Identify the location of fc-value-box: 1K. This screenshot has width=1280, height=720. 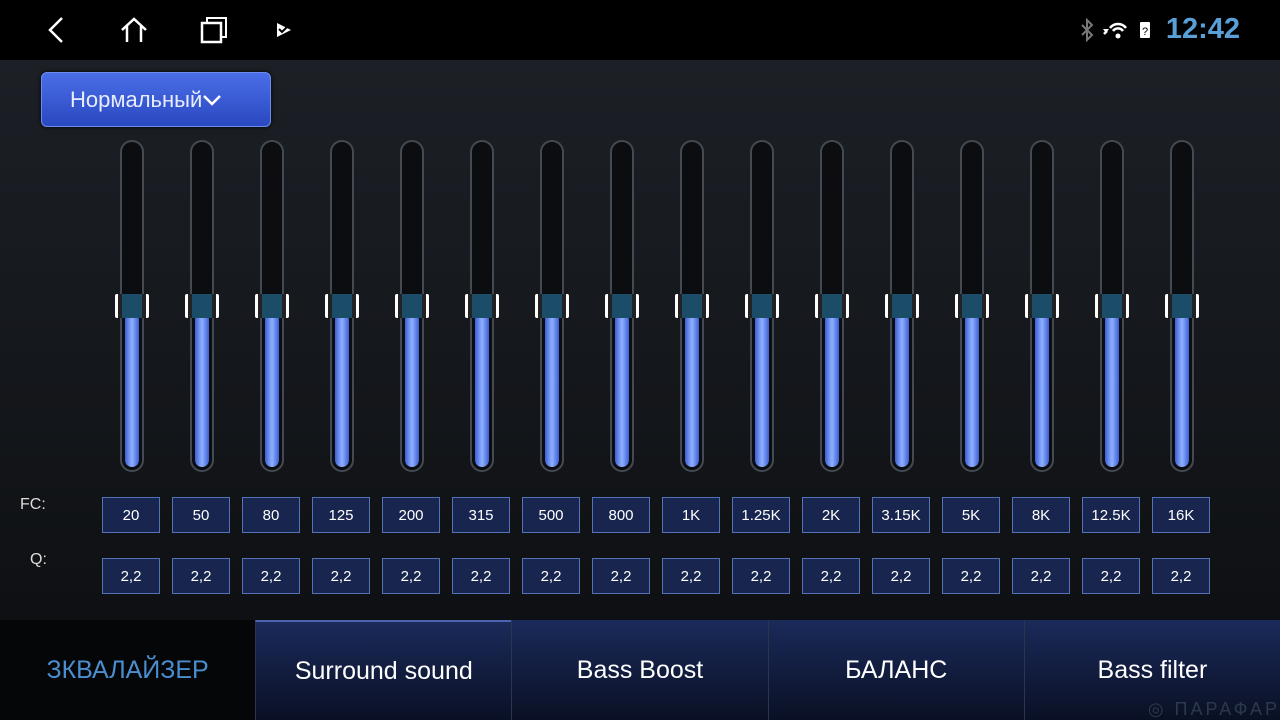
(691, 515).